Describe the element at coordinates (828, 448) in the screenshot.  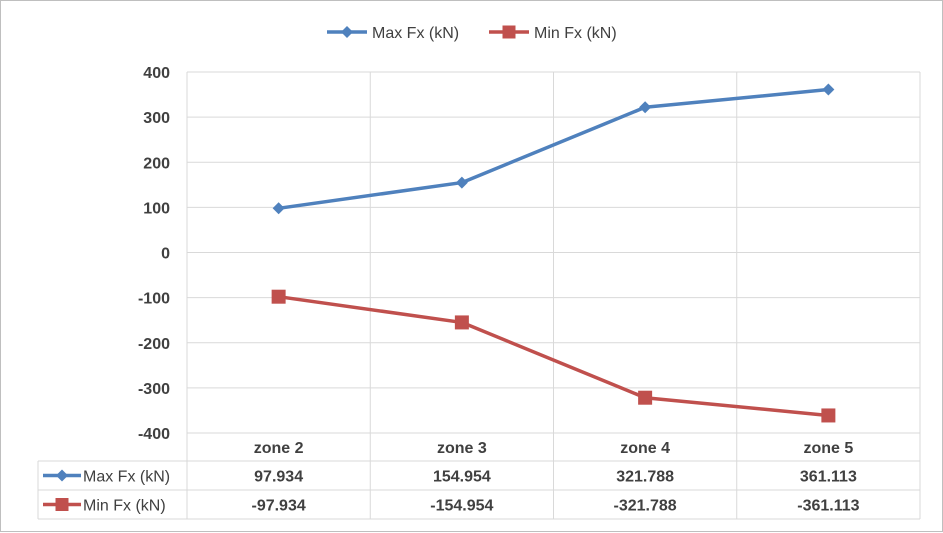
I see `x-category-label: zone 5` at that location.